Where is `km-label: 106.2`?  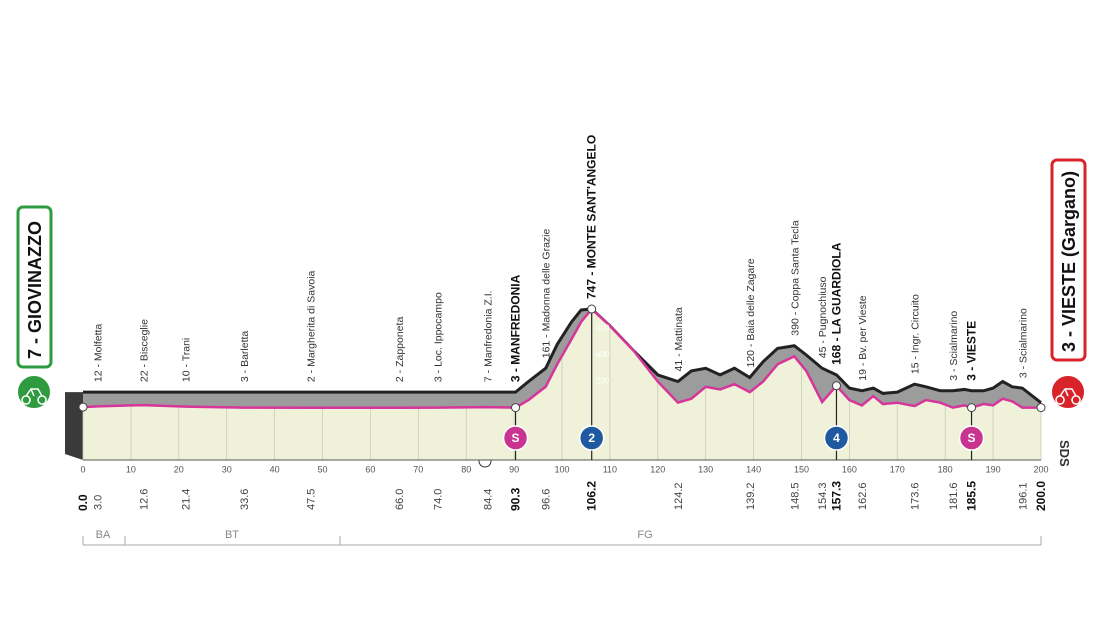 km-label: 106.2 is located at coordinates (592, 496).